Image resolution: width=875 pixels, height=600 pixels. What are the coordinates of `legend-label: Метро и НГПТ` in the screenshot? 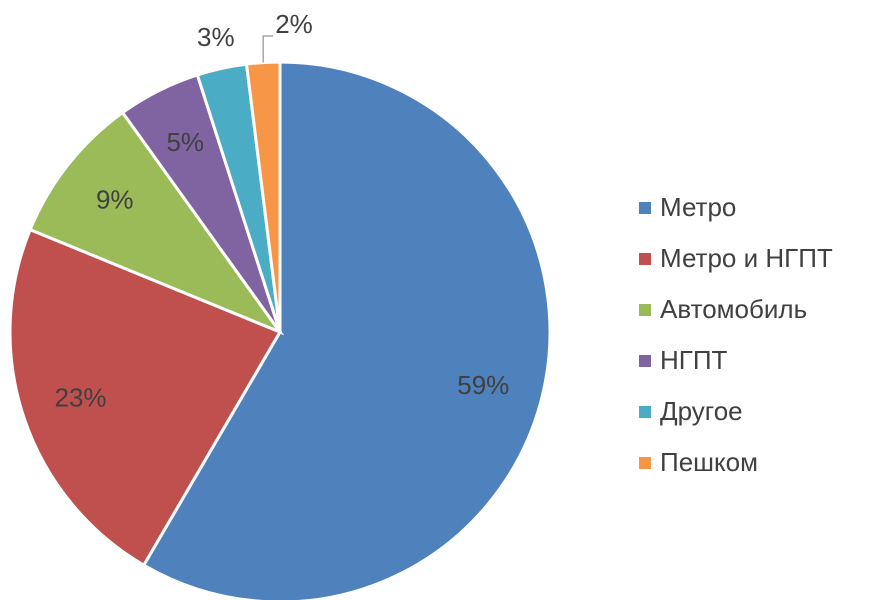 It's located at (746, 258).